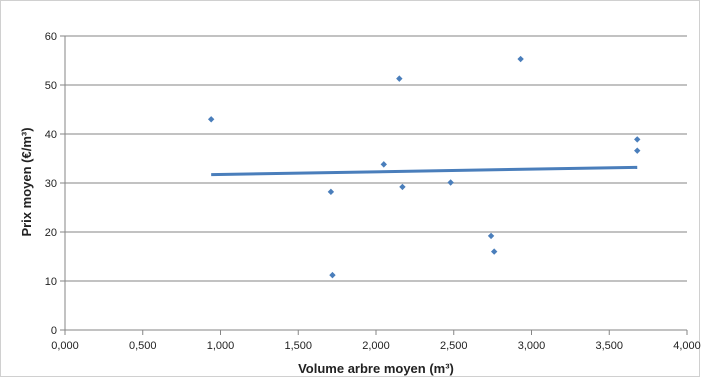 The image size is (702, 379). I want to click on trendline, so click(424, 171).